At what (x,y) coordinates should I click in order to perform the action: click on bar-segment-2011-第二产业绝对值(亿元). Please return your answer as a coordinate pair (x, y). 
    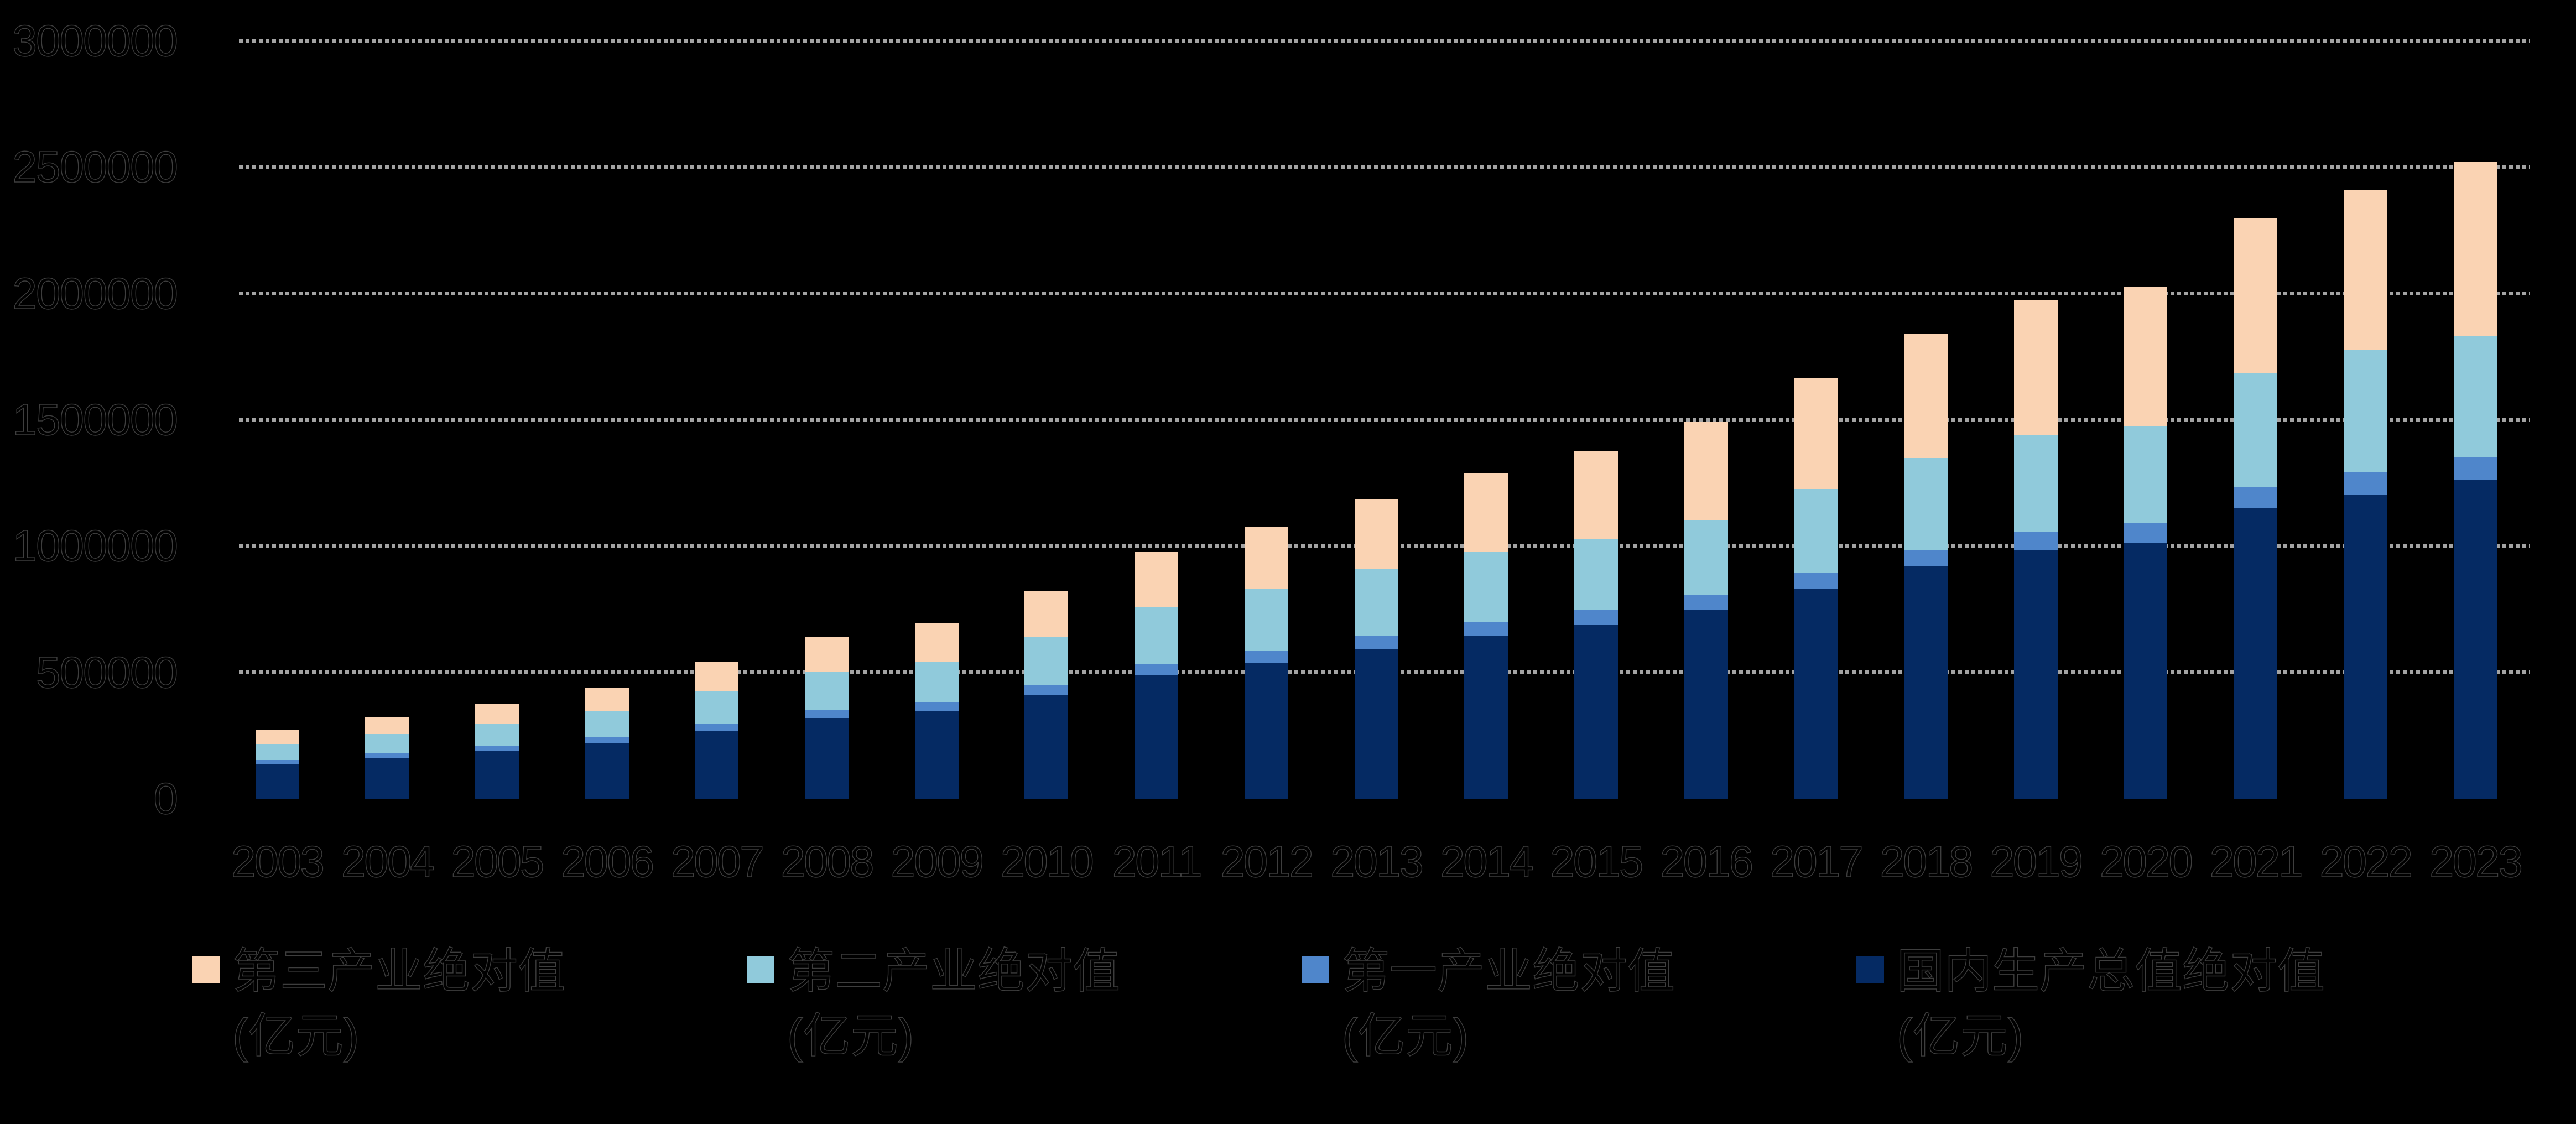
    Looking at the image, I should click on (1157, 635).